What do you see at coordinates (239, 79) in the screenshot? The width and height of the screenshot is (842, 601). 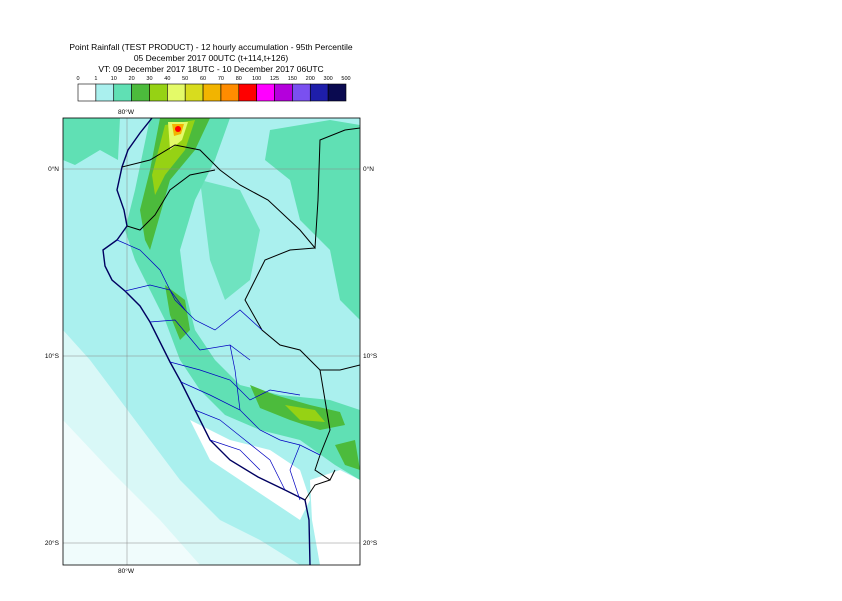 I see `legend-level: 80` at bounding box center [239, 79].